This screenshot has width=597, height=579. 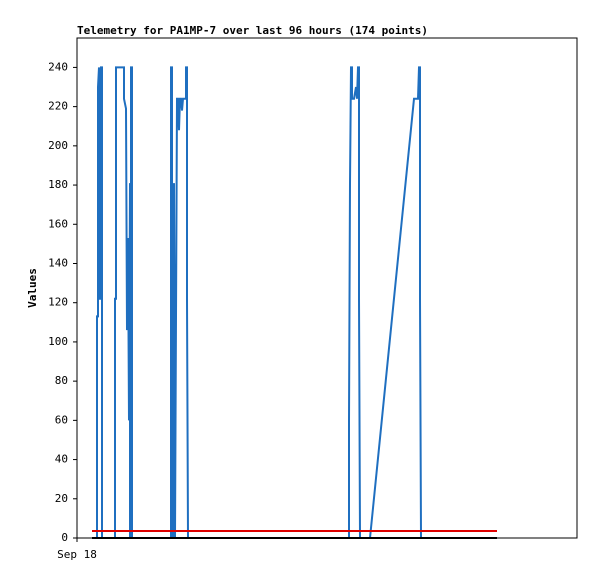 I want to click on y-tick-label: 200, so click(x=58, y=145).